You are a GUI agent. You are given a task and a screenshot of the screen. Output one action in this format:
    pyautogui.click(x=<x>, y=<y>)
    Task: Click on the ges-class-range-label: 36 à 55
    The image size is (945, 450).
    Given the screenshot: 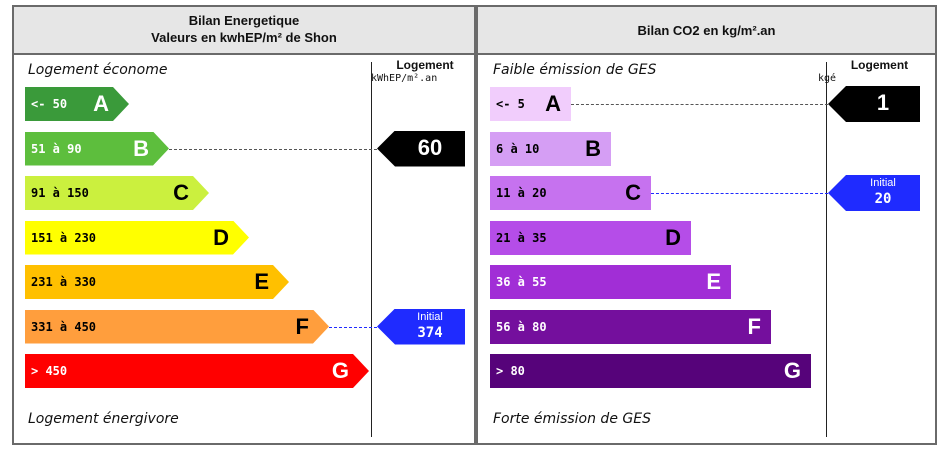 What is the action you would take?
    pyautogui.click(x=521, y=282)
    